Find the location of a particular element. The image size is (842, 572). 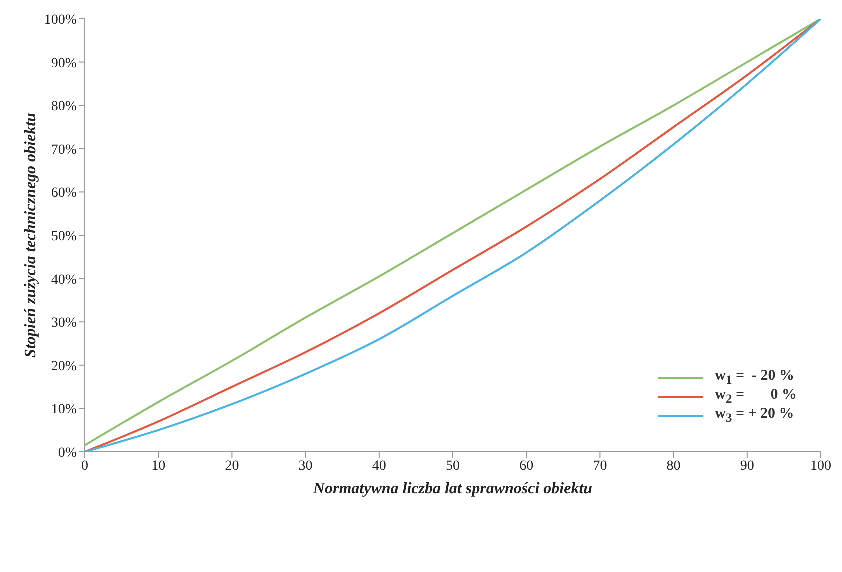

legend-label: w$_{3}$ = + 20 % is located at coordinates (754, 416).